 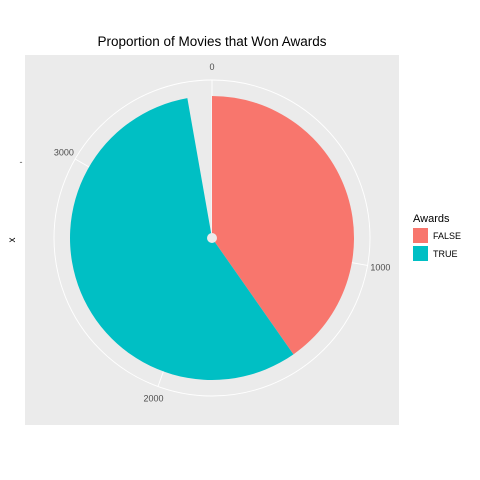 I want to click on theta-tick-label: 1000, so click(x=380, y=268).